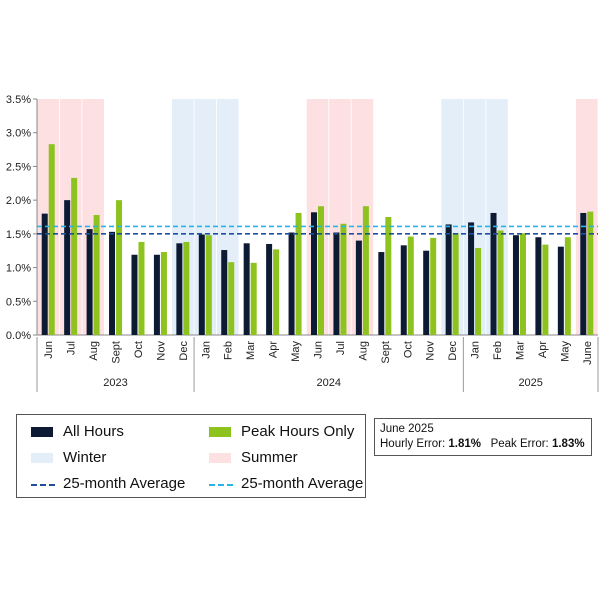 The height and width of the screenshot is (600, 600). I want to click on x-tick-label-4: Oct, so click(139, 349).